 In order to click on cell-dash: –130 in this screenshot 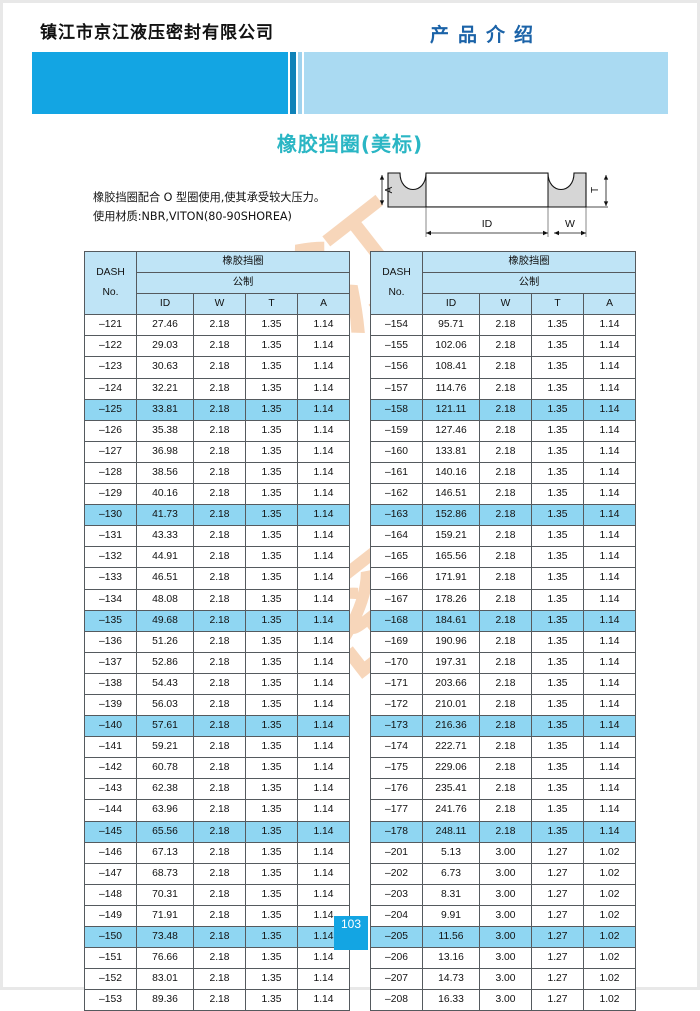, I will do `click(110, 515)`.